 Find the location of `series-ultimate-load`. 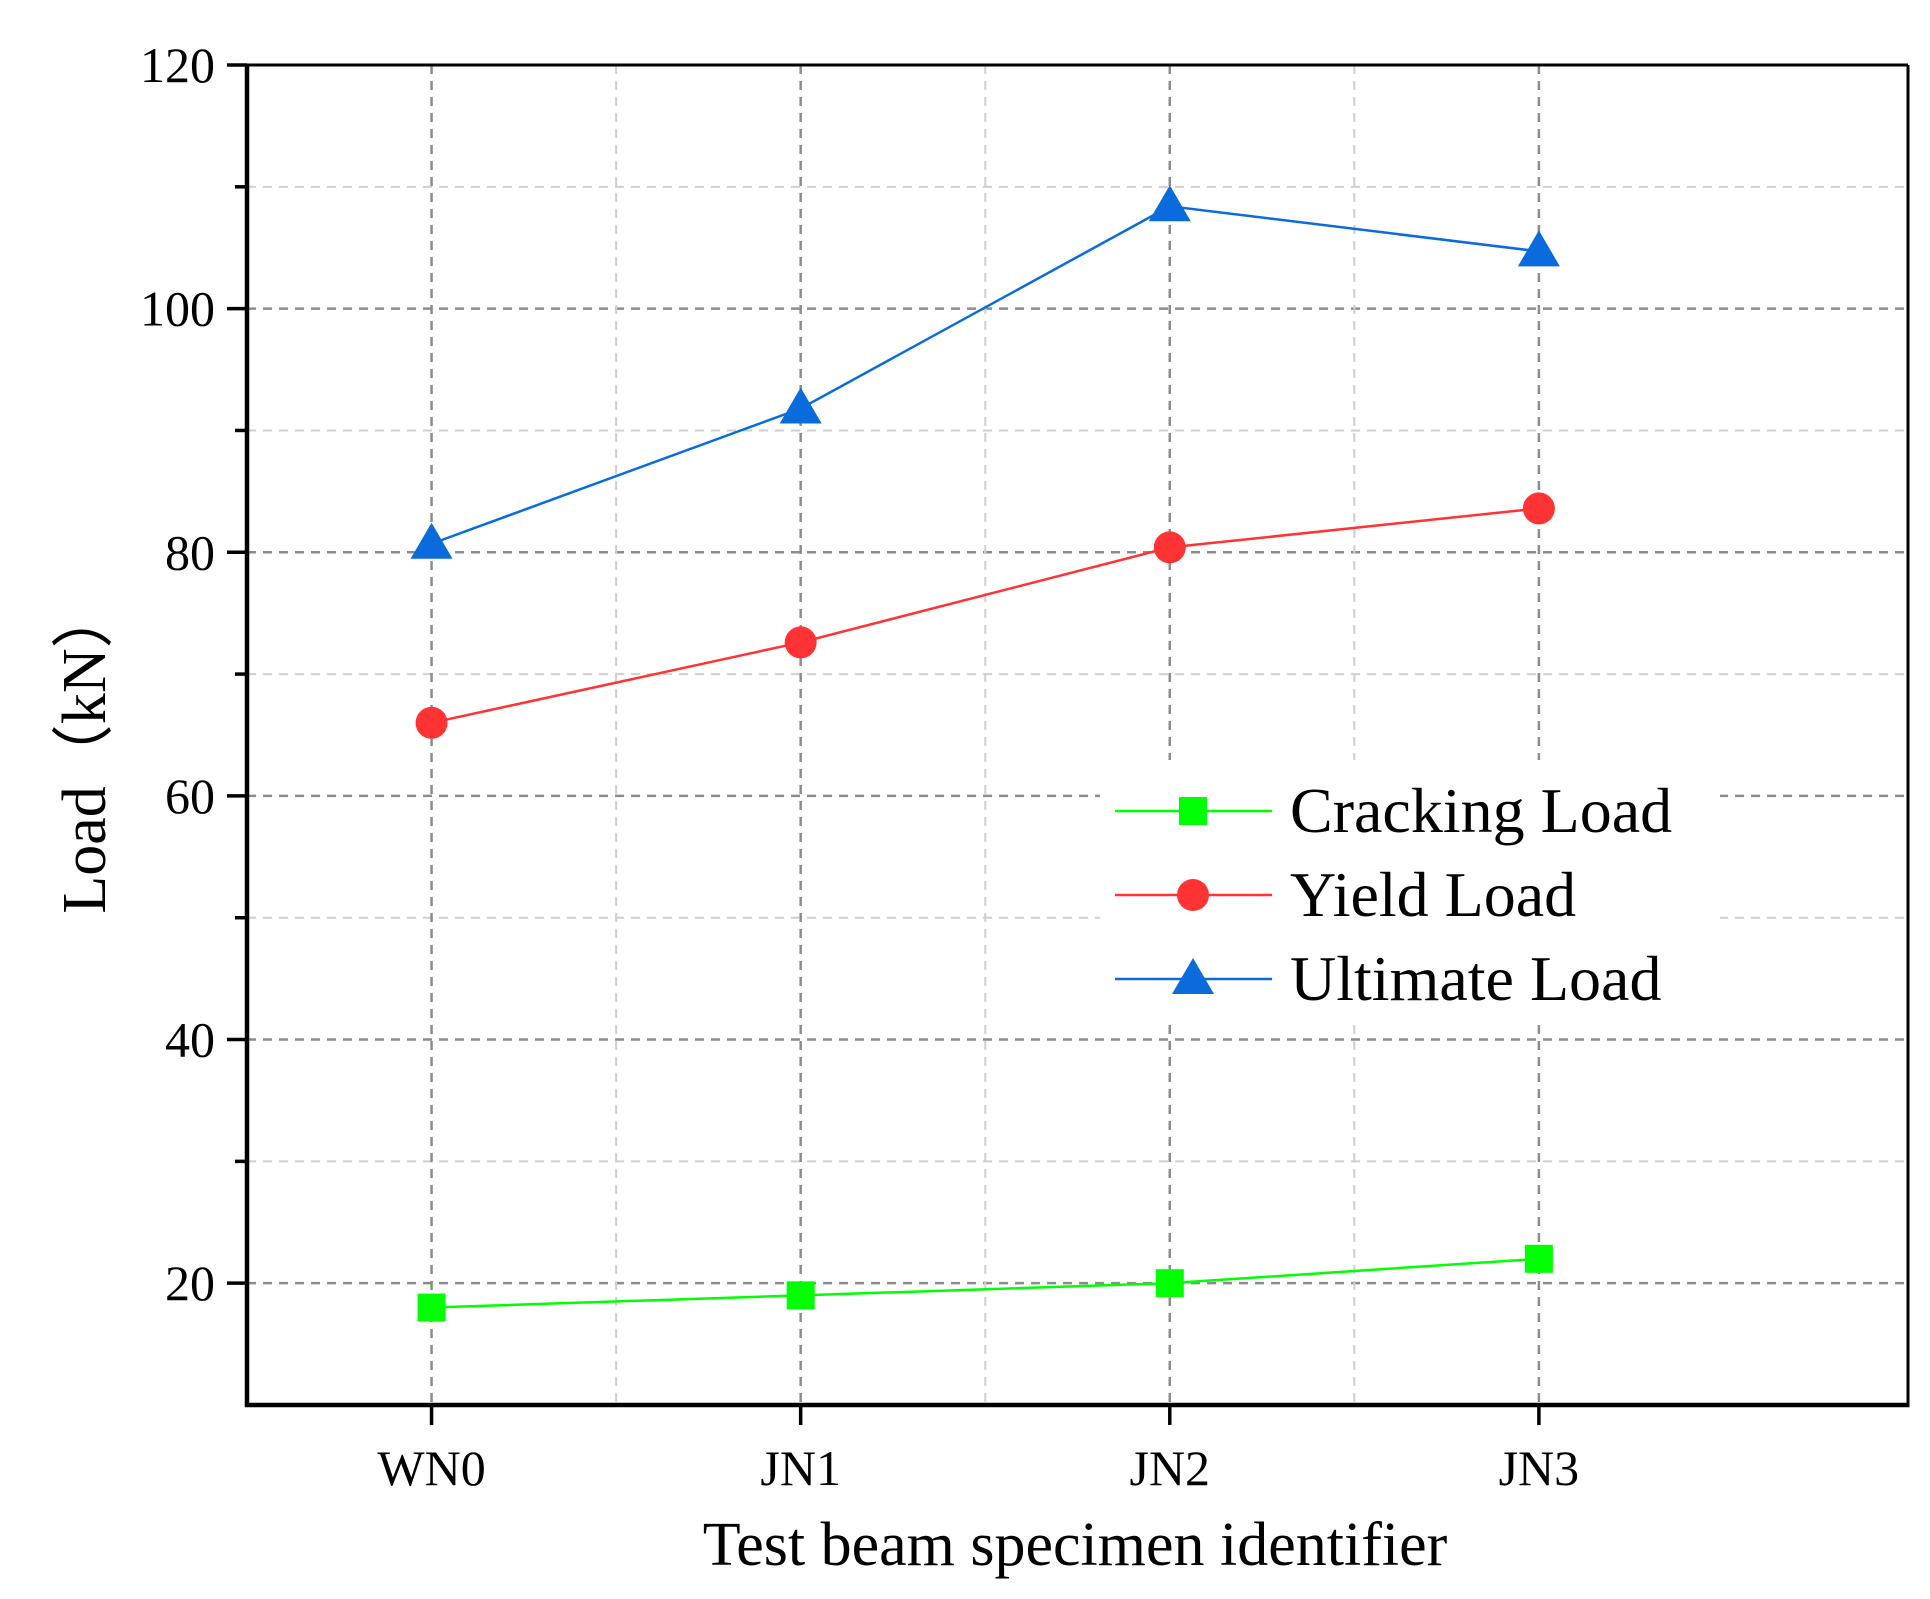

series-ultimate-load is located at coordinates (985, 372).